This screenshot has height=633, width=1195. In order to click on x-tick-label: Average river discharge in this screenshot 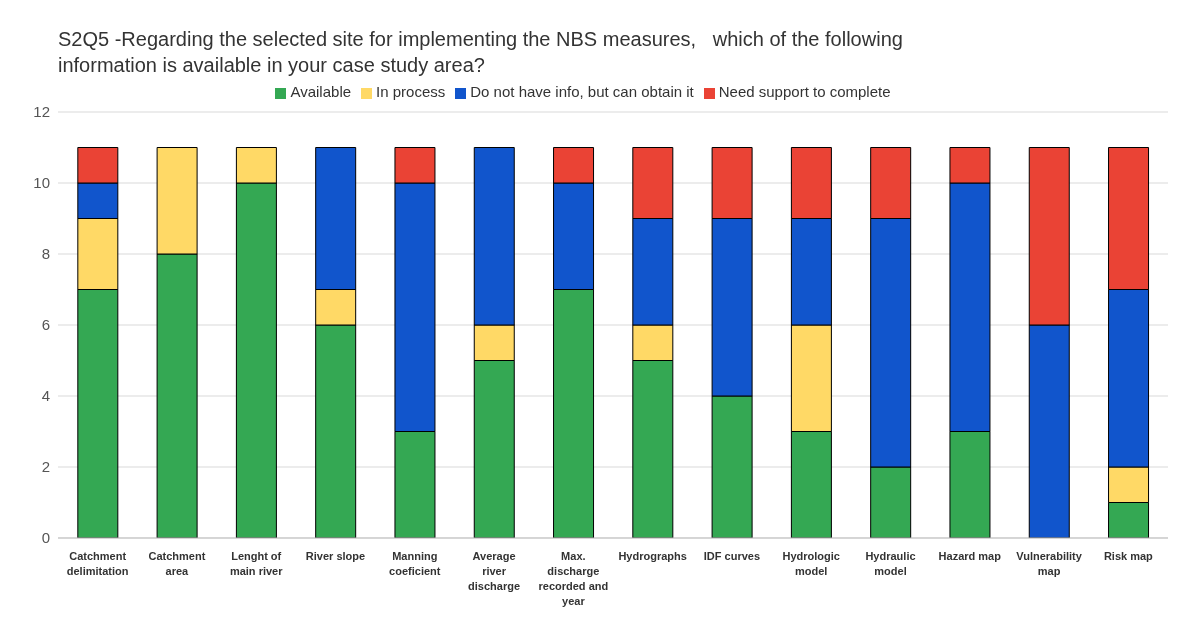, I will do `click(494, 571)`.